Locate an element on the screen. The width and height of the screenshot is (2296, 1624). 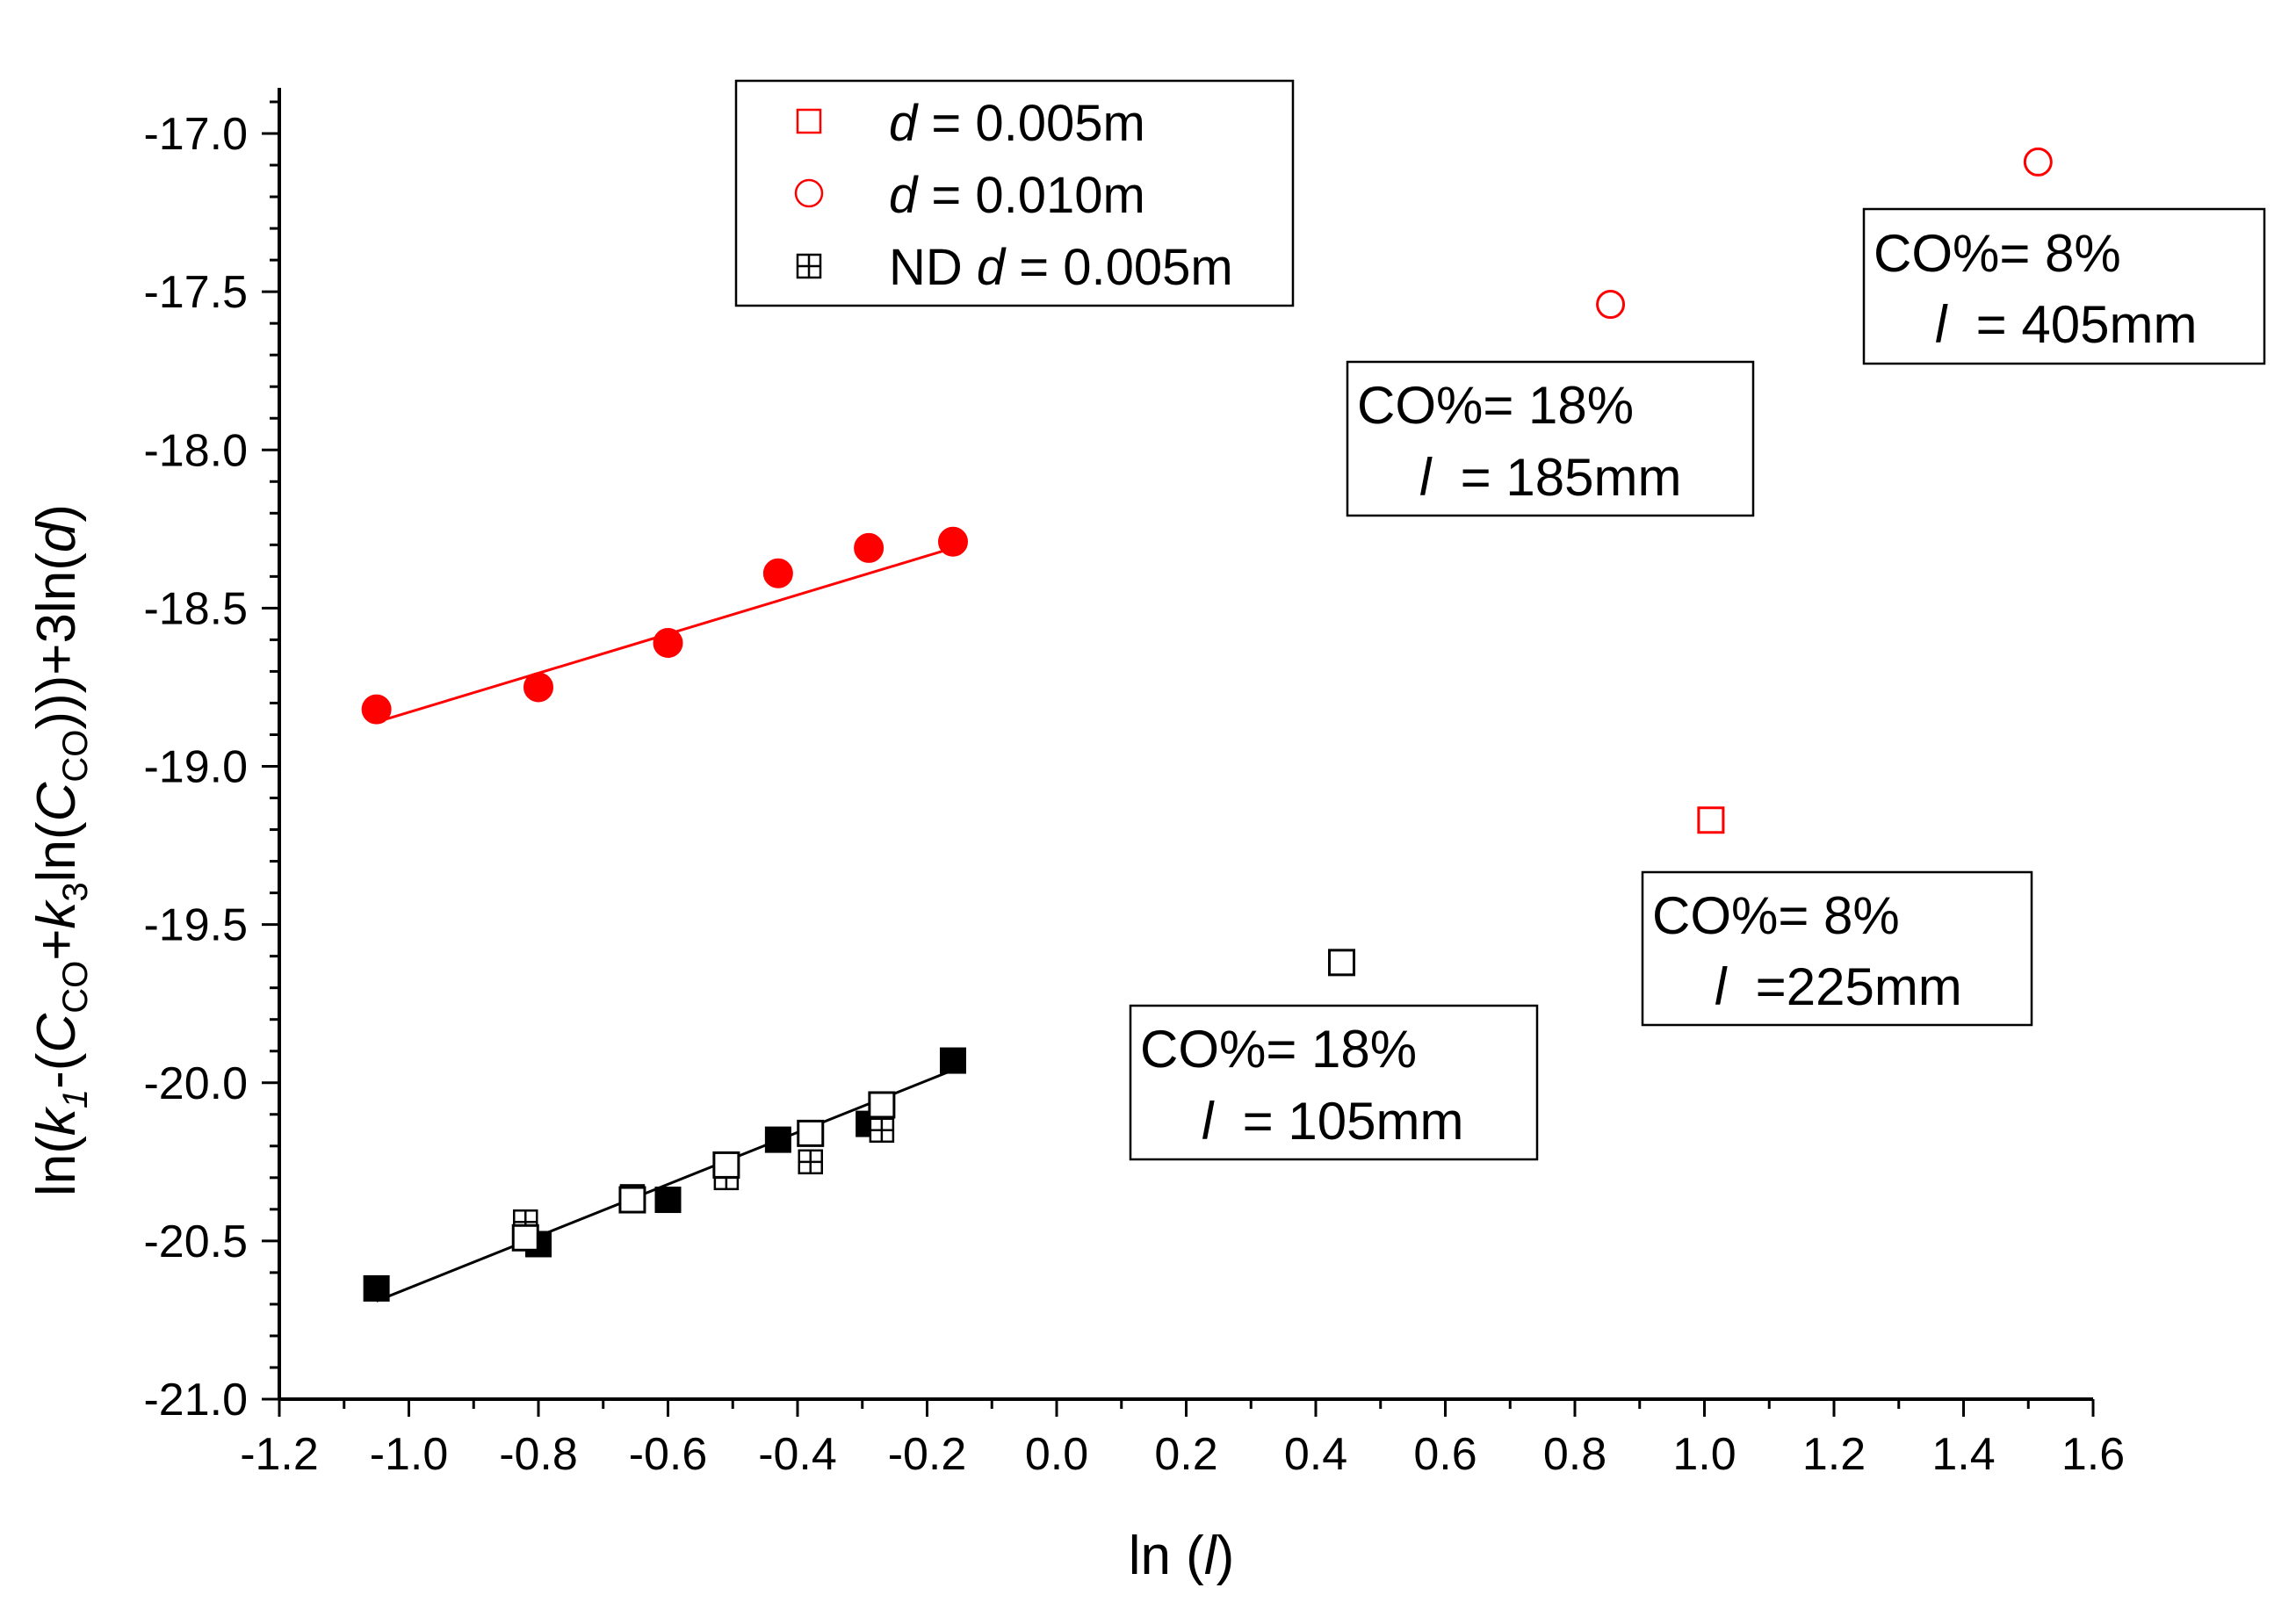
x-tick-label: 0.6 is located at coordinates (1445, 1455).